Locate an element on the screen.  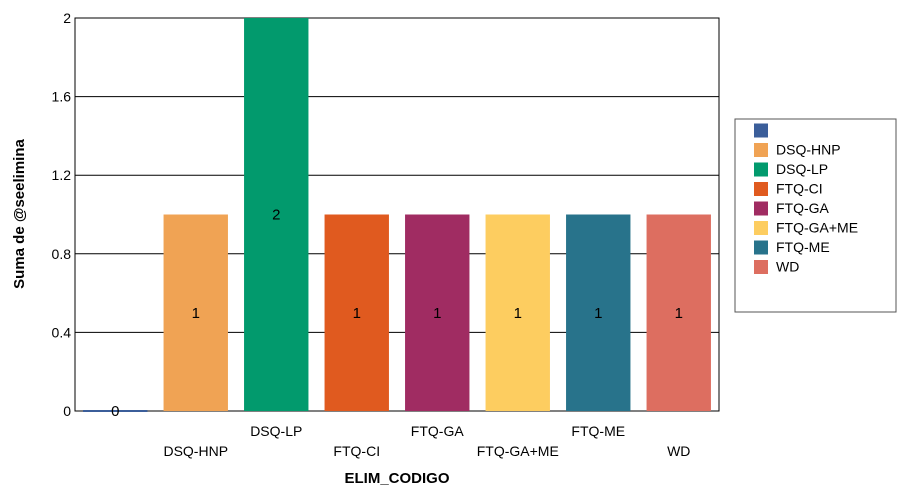
x-tick-label: DSQ-LP is located at coordinates (276, 431).